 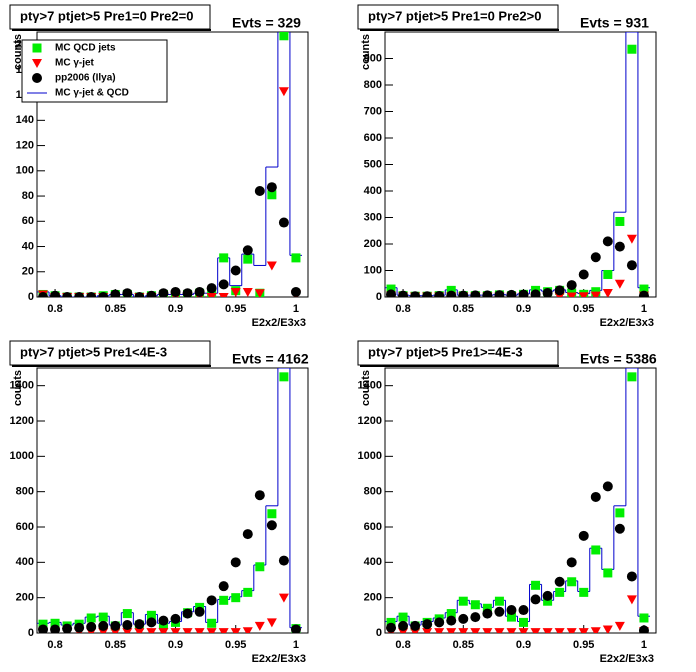 What do you see at coordinates (614, 23) in the screenshot?
I see `events-label: Evts = 931` at bounding box center [614, 23].